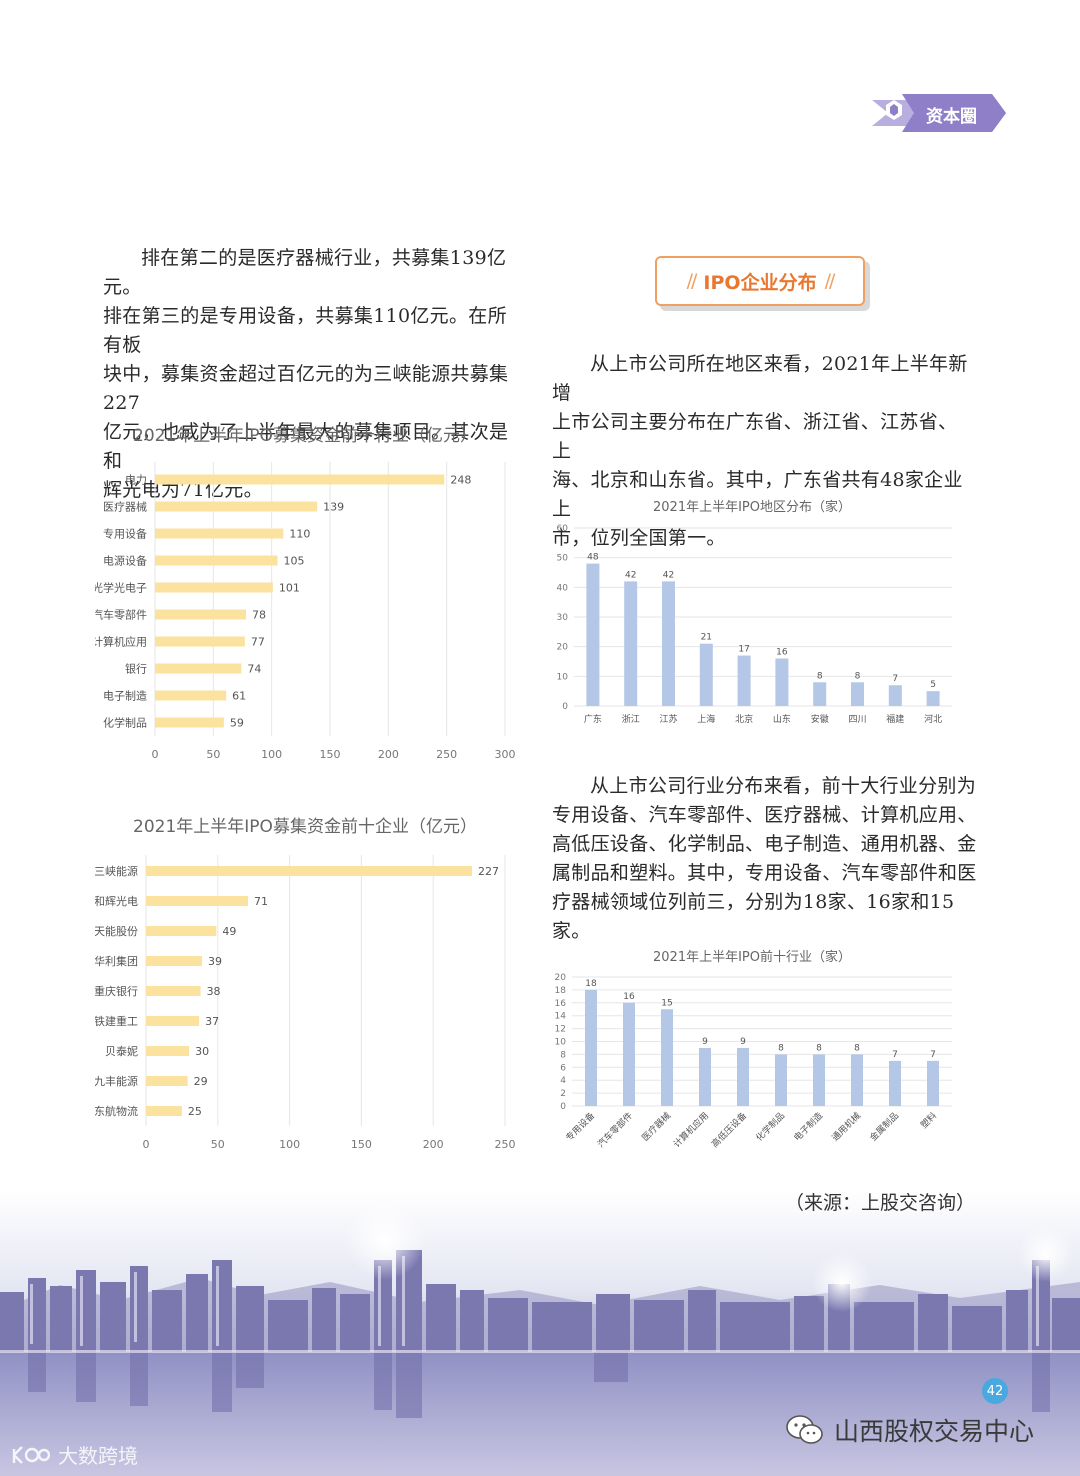  What do you see at coordinates (639, 538) in the screenshot?
I see `right-paragraph-line: 市，位列全国第一。` at bounding box center [639, 538].